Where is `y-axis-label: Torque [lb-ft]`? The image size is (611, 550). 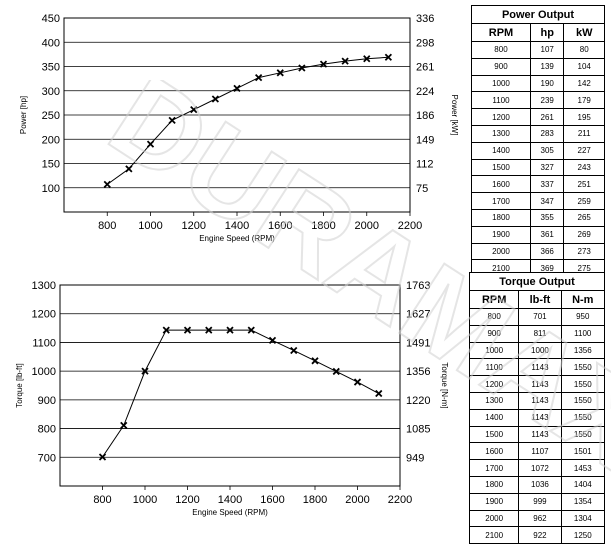 y-axis-label: Torque [lb-ft] is located at coordinates (19, 385).